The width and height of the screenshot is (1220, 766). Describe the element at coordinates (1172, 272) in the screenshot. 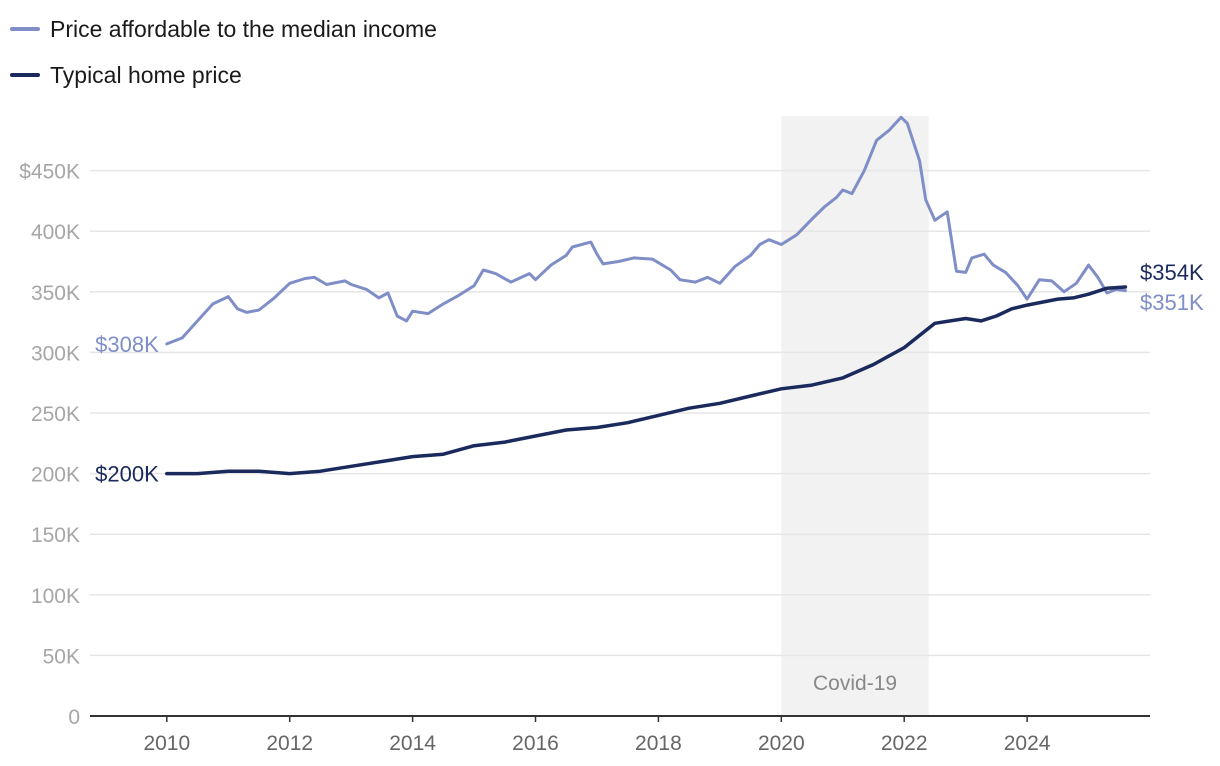

I see `end-label-home-price: $354K` at that location.